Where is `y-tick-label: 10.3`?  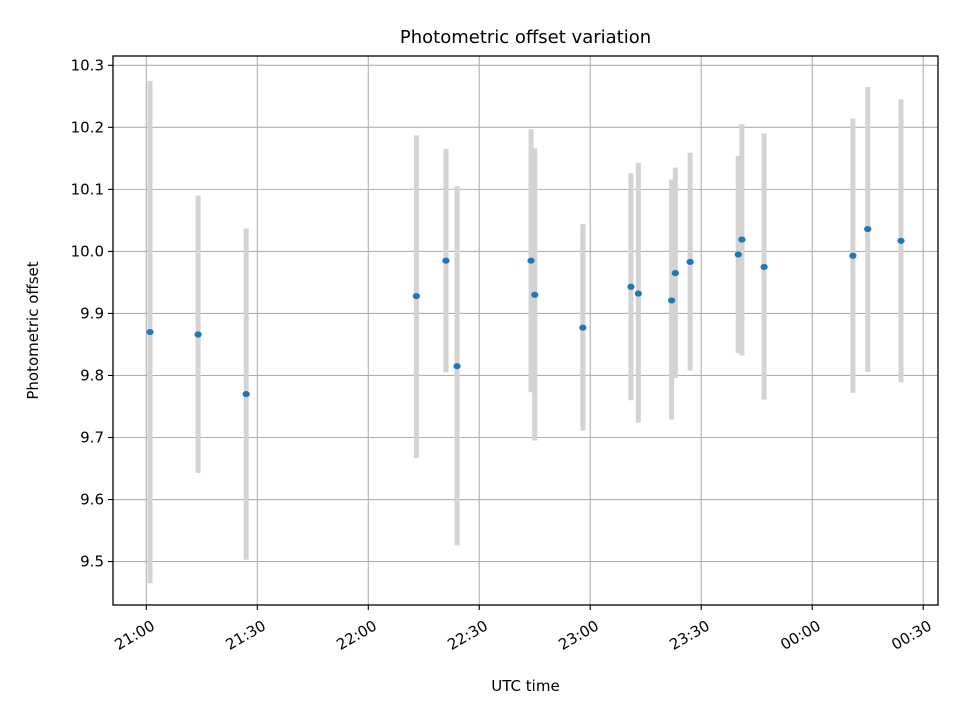 y-tick-label: 10.3 is located at coordinates (87, 65).